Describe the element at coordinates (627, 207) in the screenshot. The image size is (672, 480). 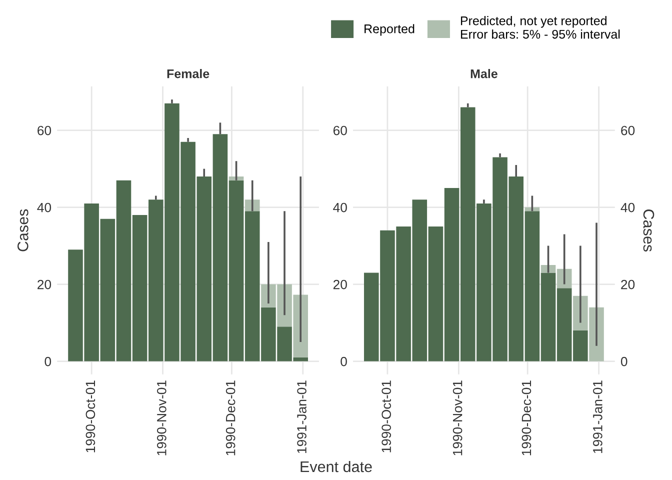
I see `y2-tick-label: 40` at that location.